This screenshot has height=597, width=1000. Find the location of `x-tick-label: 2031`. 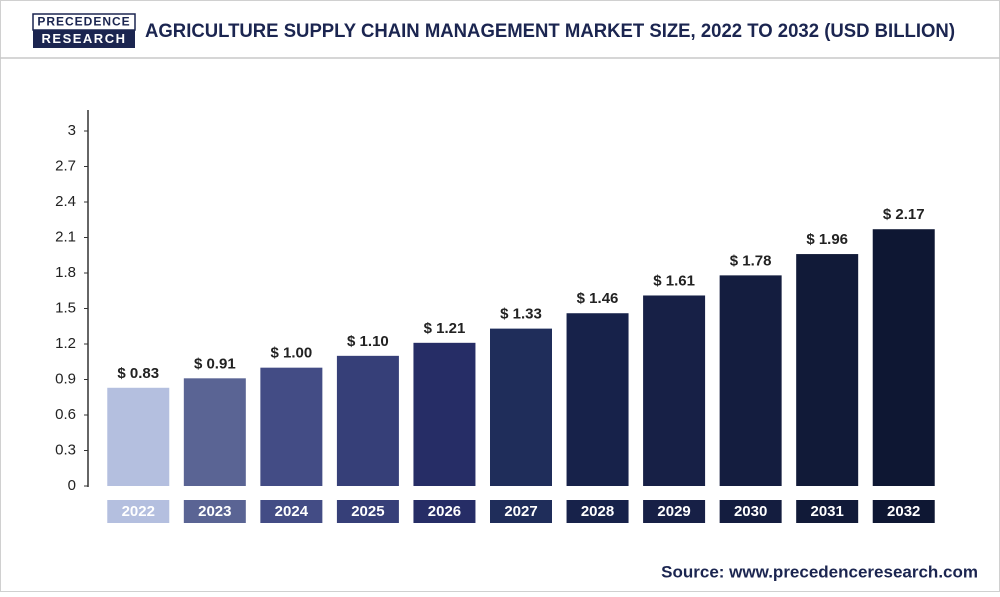

x-tick-label: 2031 is located at coordinates (826, 511).